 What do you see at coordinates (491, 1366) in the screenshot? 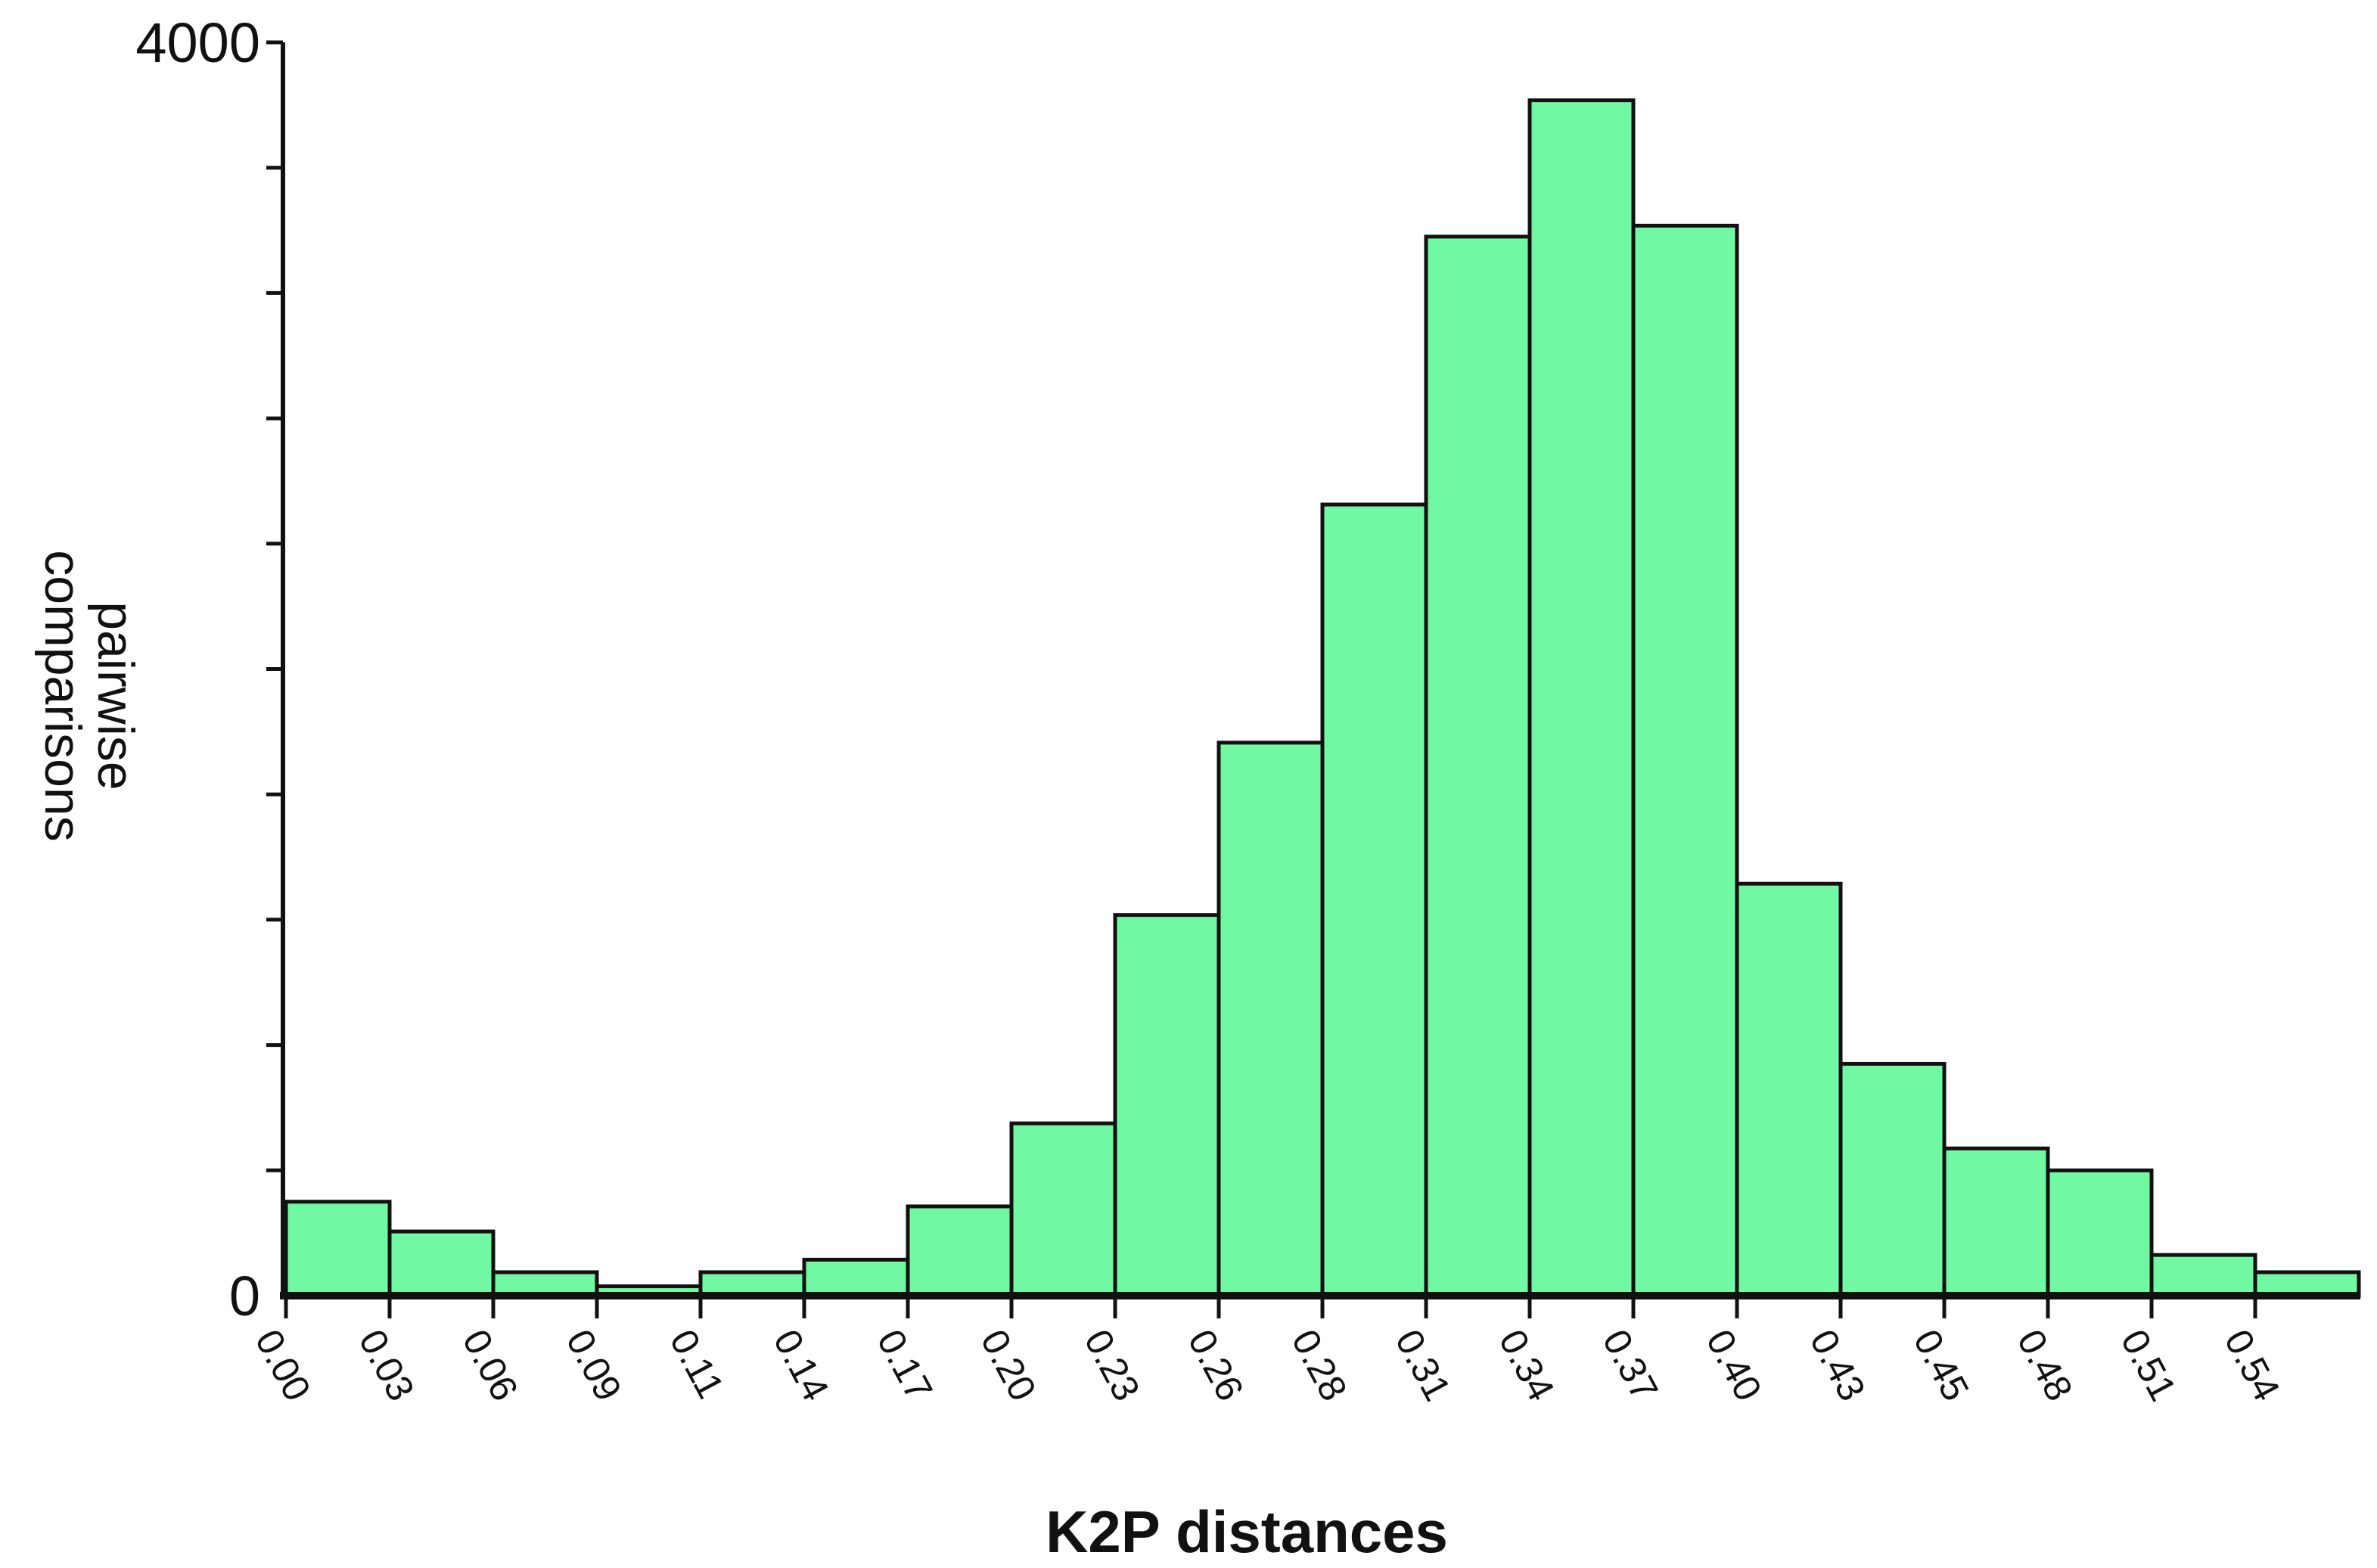
I see `x-tick-label: 0.06` at bounding box center [491, 1366].